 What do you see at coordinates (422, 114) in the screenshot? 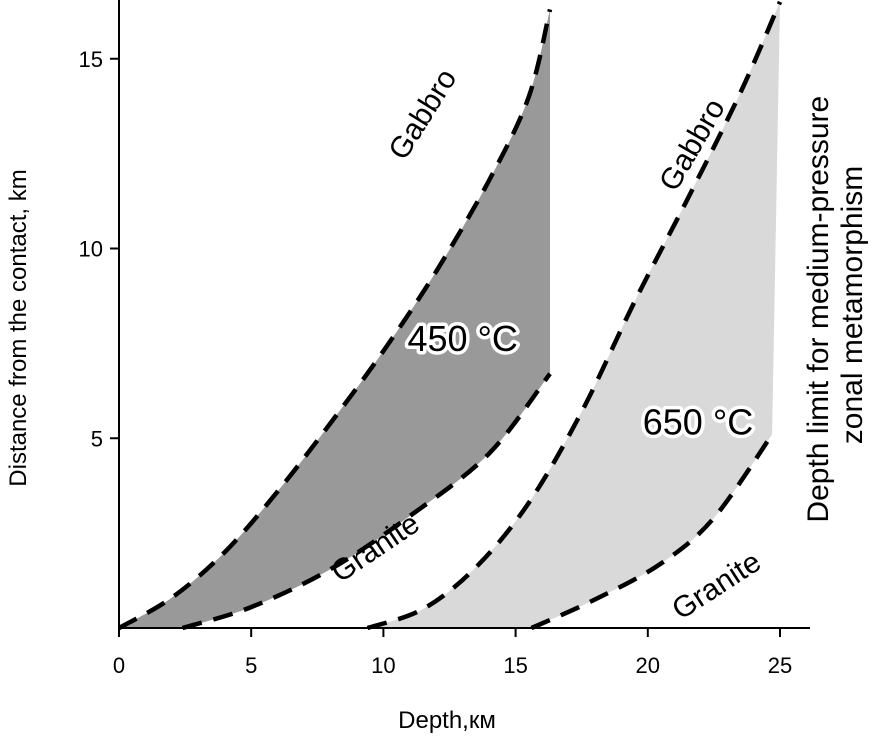
I see `gabbro-label-450: Gabbro` at bounding box center [422, 114].